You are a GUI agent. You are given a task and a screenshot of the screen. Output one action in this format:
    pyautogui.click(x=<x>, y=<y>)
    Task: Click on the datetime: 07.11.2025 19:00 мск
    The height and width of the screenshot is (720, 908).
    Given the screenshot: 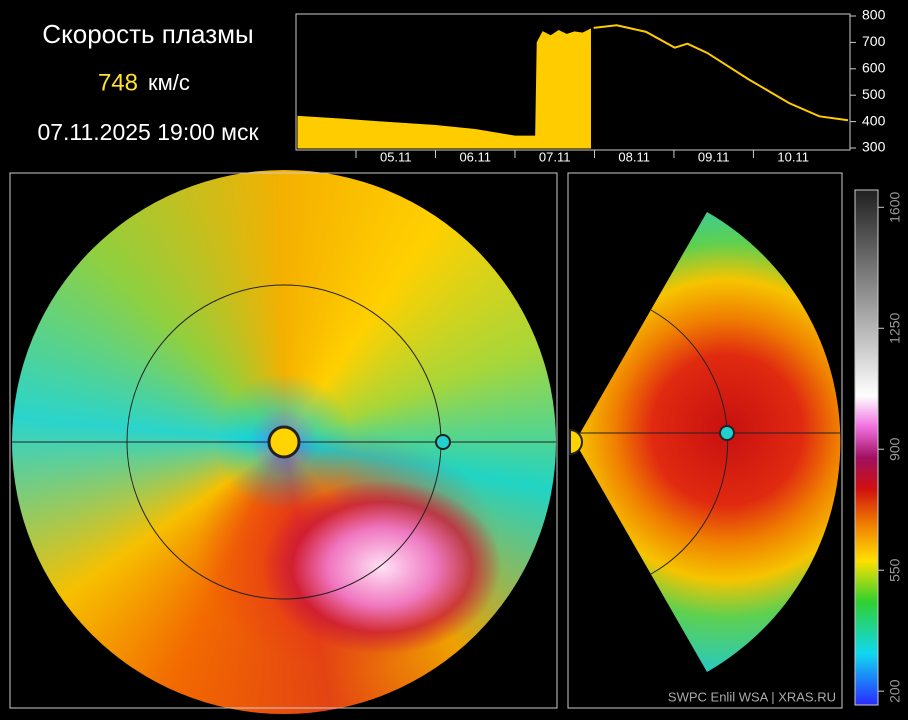 What is the action you would take?
    pyautogui.click(x=148, y=132)
    